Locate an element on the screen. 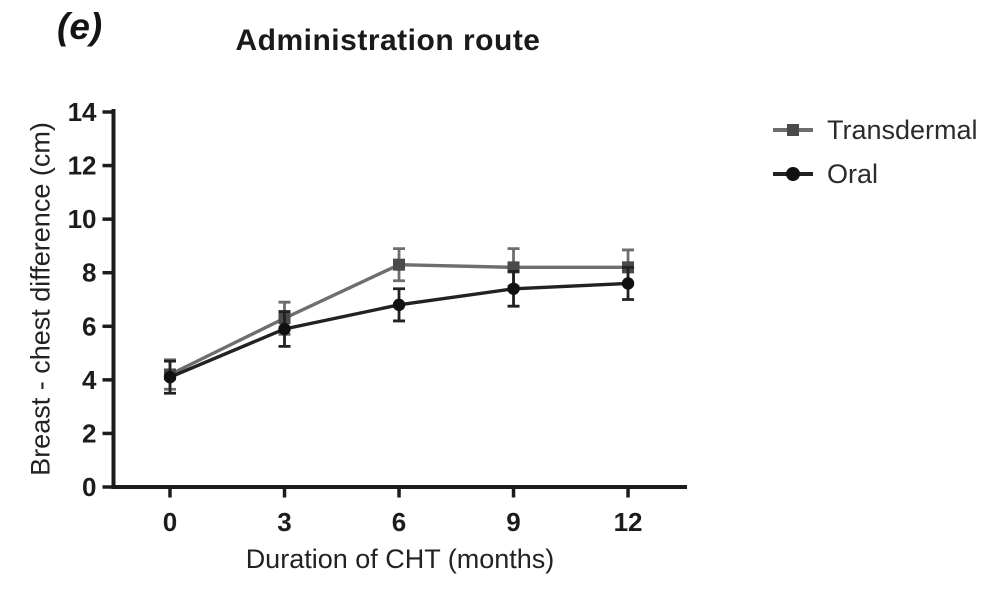 The image size is (1008, 613). legend-item-oral: Oral is located at coordinates (875, 174).